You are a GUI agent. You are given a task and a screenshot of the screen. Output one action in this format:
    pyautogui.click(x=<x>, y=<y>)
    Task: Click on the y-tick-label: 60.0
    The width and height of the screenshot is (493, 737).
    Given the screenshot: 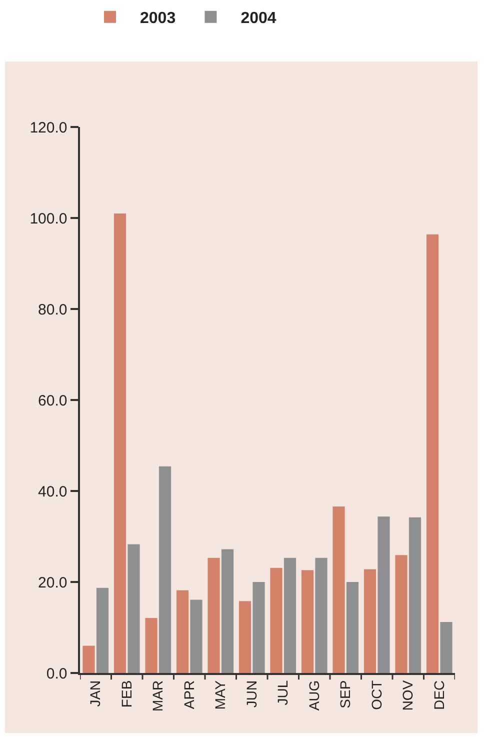 What is the action you would take?
    pyautogui.click(x=53, y=401)
    